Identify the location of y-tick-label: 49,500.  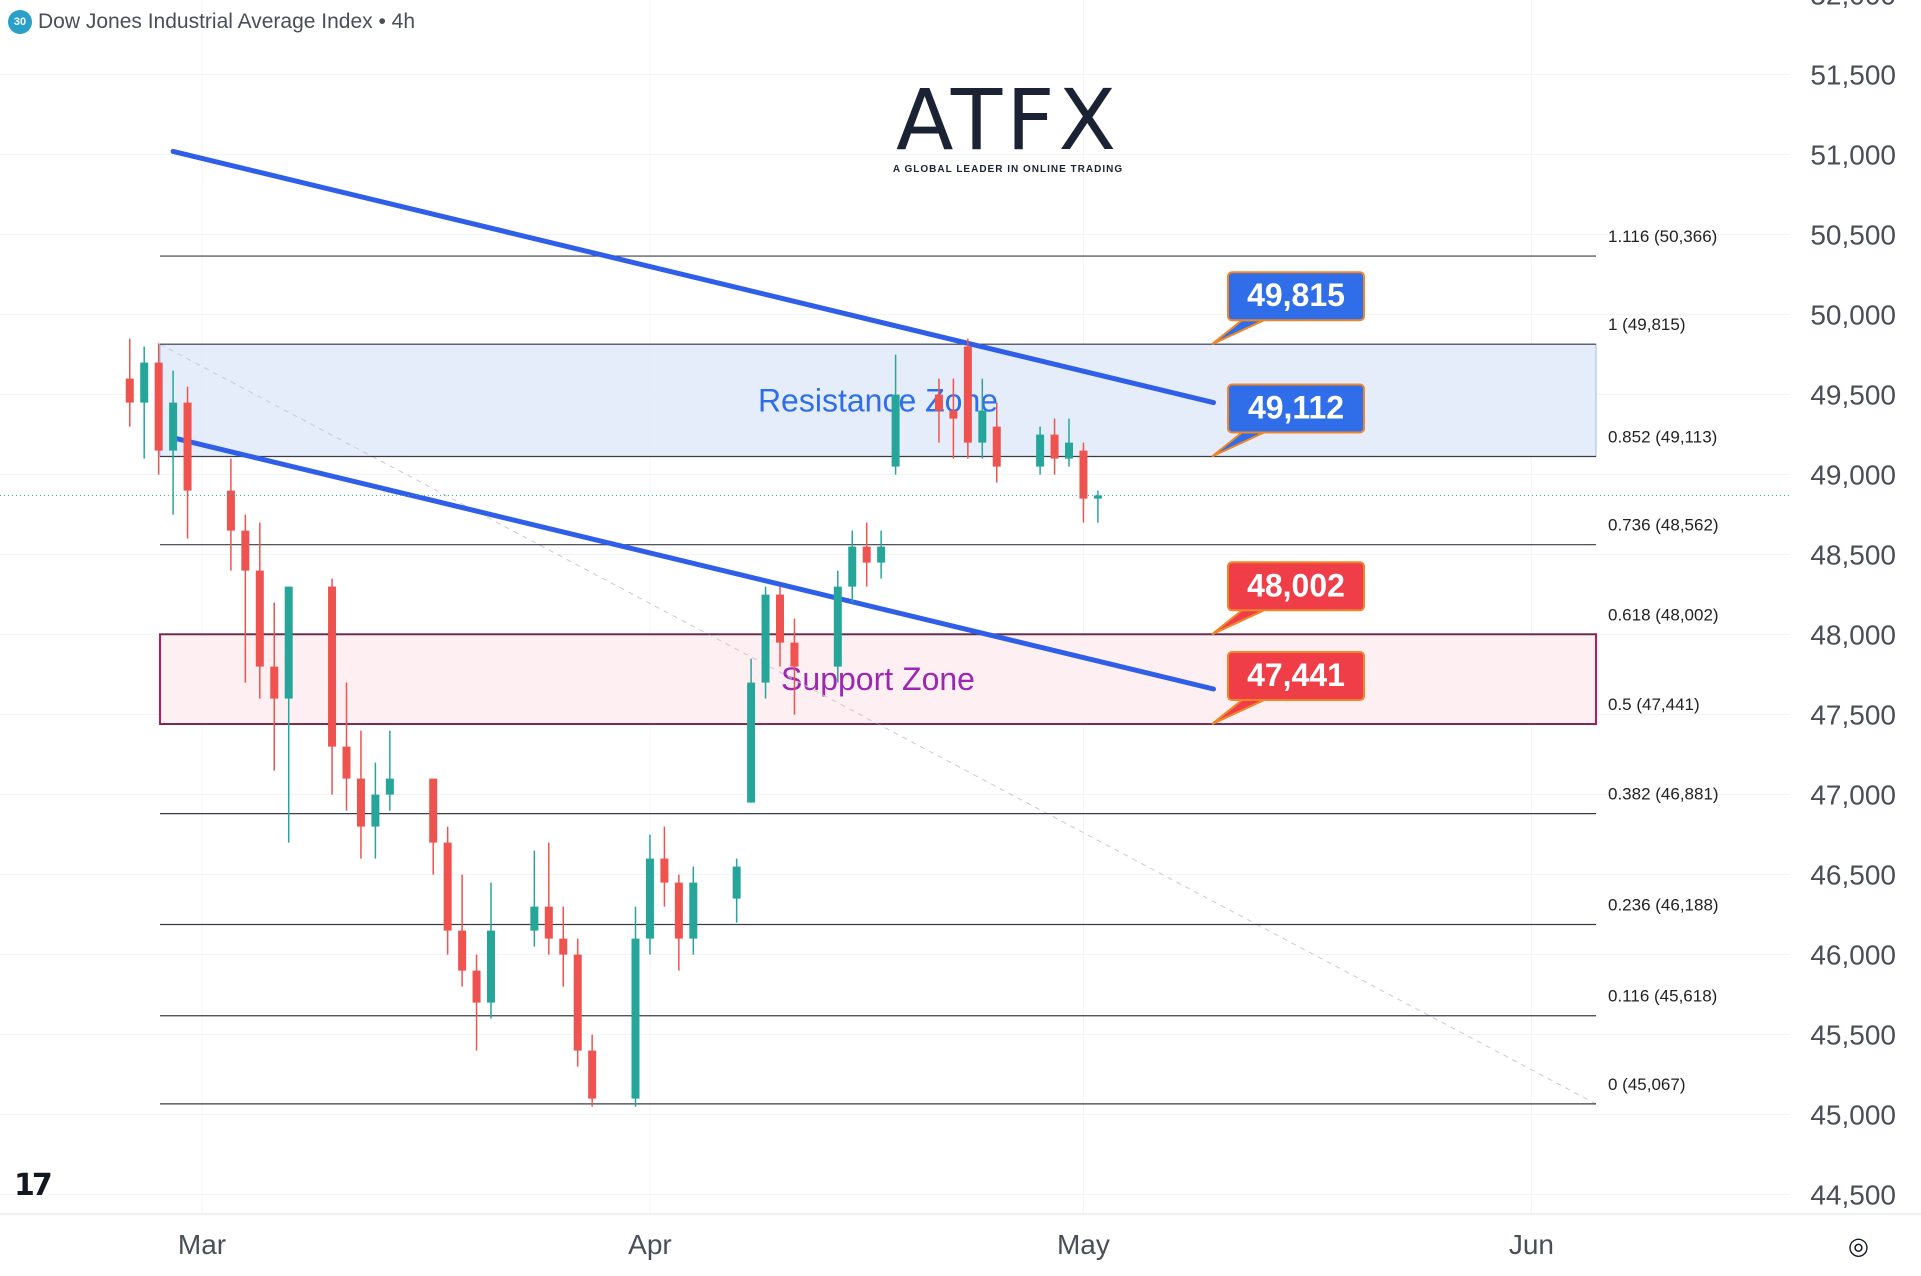
(1853, 395).